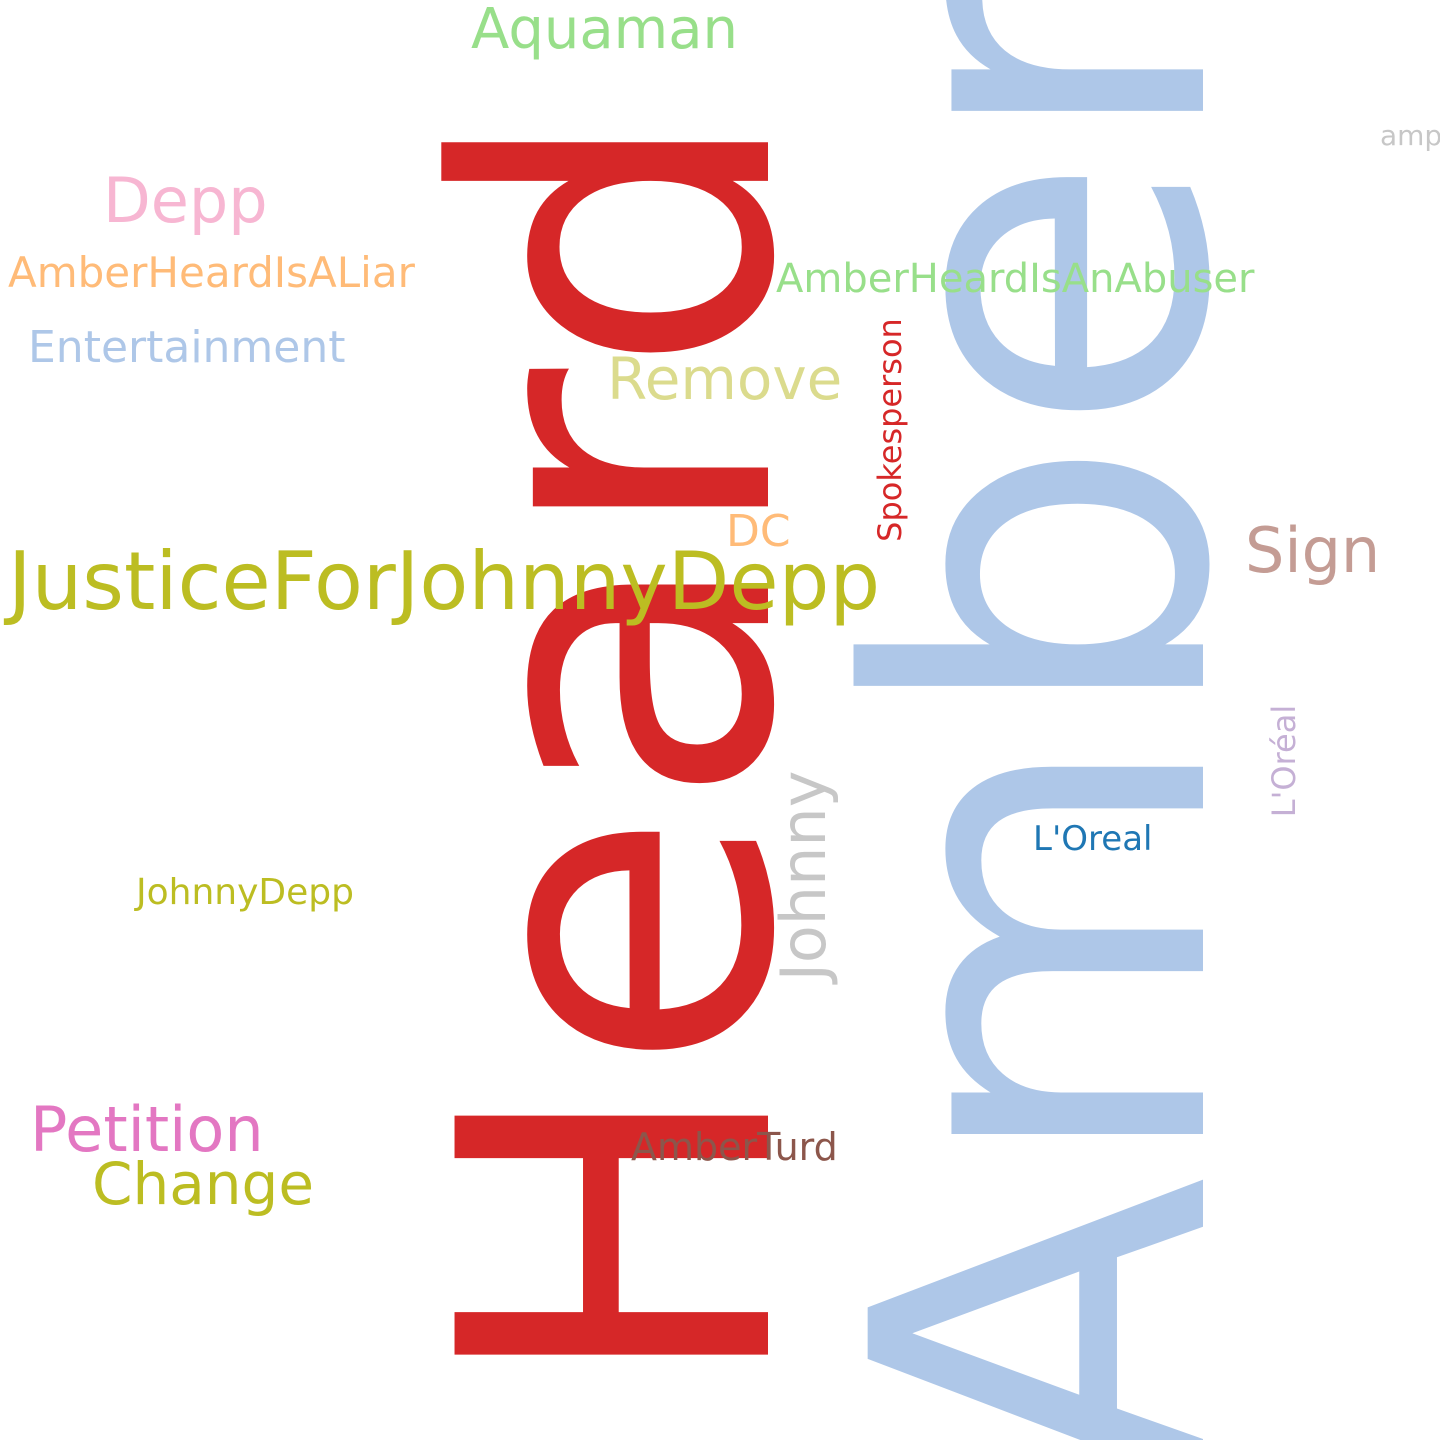 The height and width of the screenshot is (1440, 1440). What do you see at coordinates (758, 531) in the screenshot?
I see `word-dc: DC` at bounding box center [758, 531].